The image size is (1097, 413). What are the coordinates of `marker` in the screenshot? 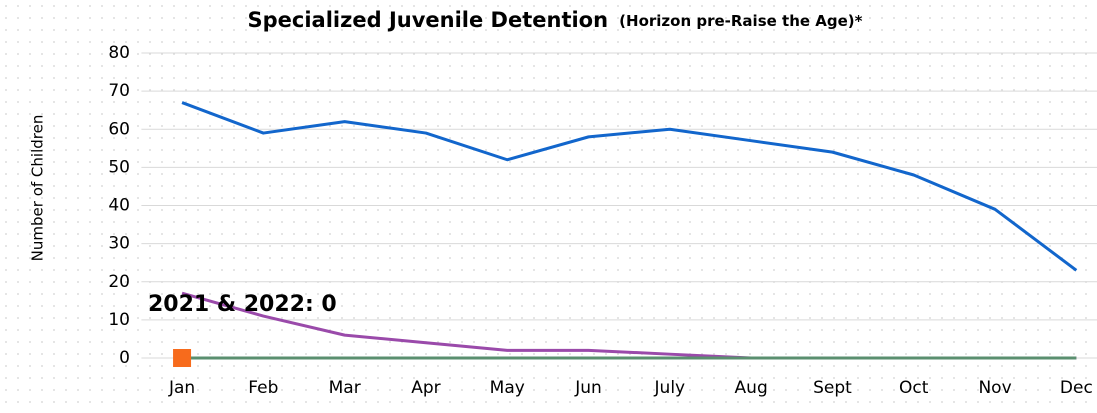 It's located at (182, 358).